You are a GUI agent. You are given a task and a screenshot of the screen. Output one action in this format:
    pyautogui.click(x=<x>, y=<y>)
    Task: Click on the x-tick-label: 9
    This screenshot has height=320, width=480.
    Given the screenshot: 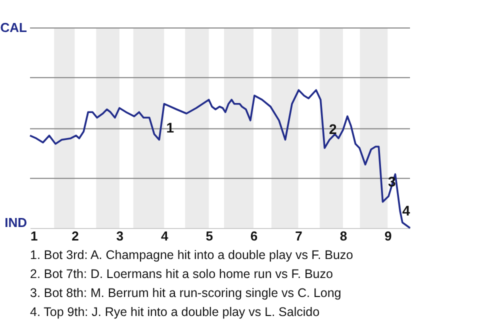 What is the action you would take?
    pyautogui.click(x=388, y=236)
    